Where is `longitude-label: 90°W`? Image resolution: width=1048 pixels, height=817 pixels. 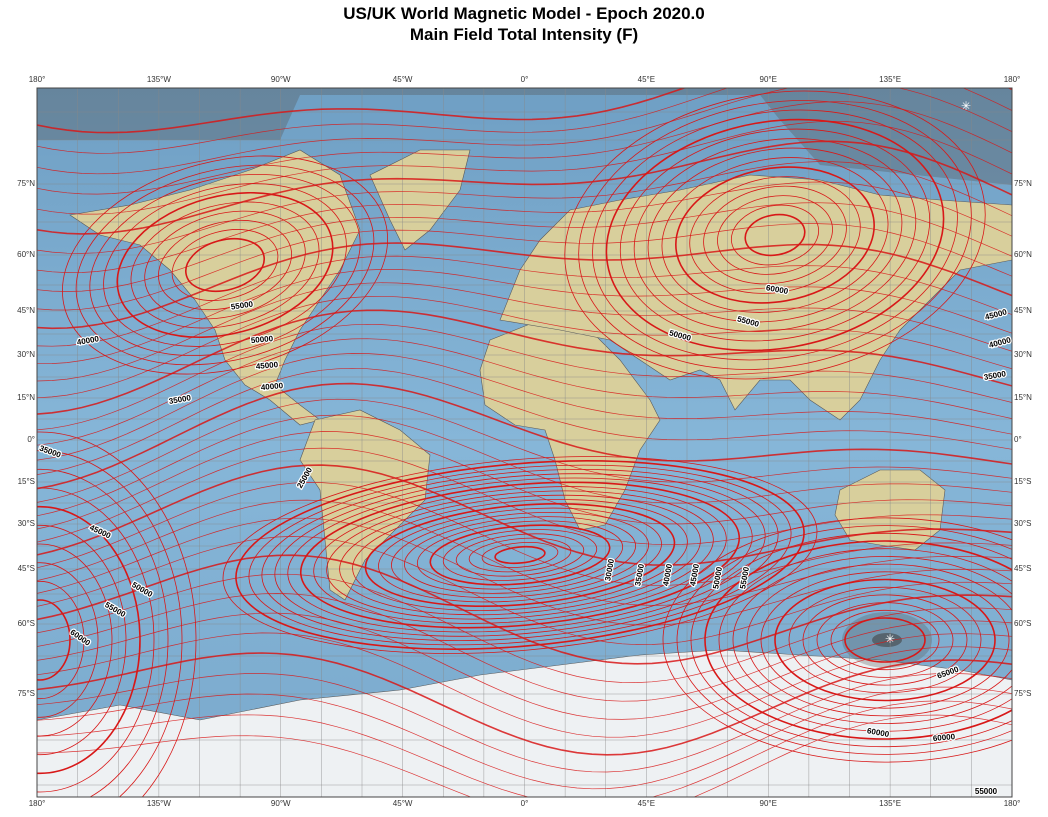
longitude-label: 90°W is located at coordinates (281, 79).